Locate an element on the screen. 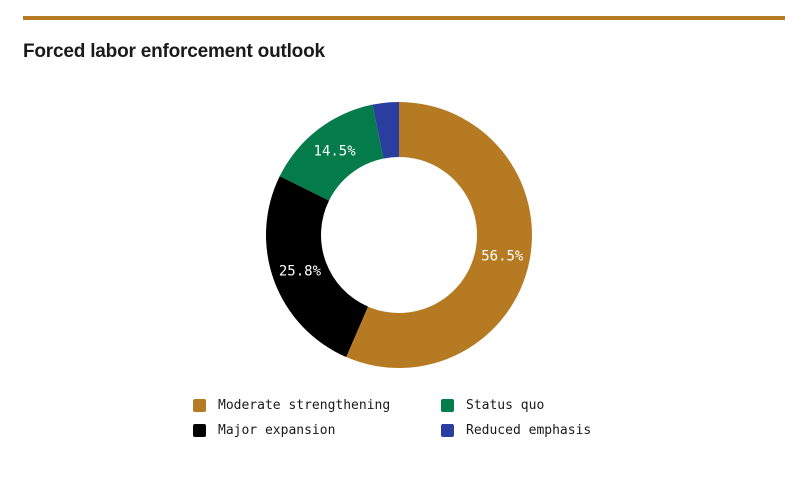  donut-slice-status-quo is located at coordinates (331, 152).